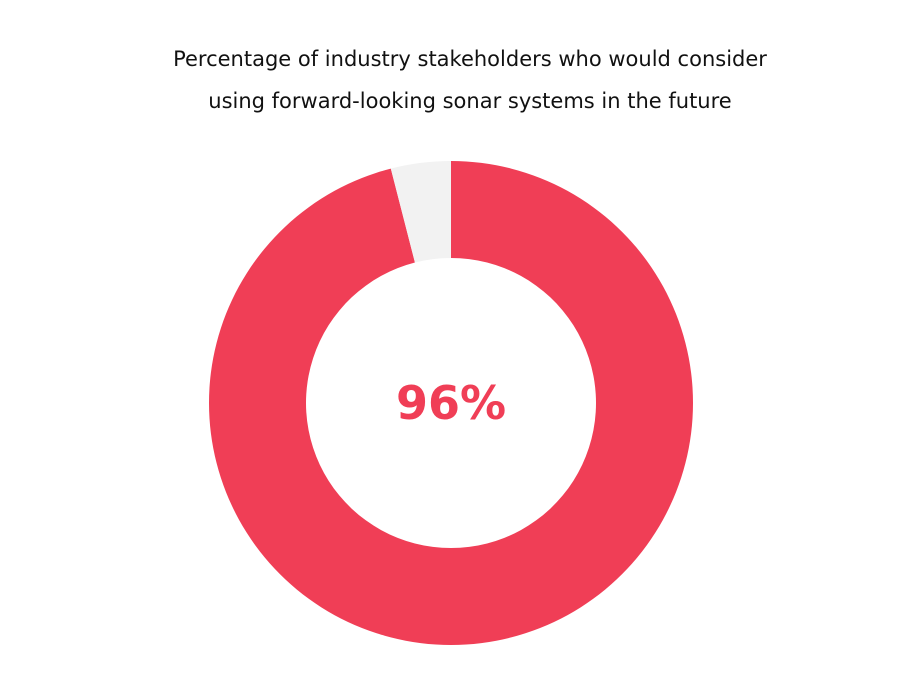 Image resolution: width=922 pixels, height=697 pixels. I want to click on center-label: 96%, so click(451, 403).